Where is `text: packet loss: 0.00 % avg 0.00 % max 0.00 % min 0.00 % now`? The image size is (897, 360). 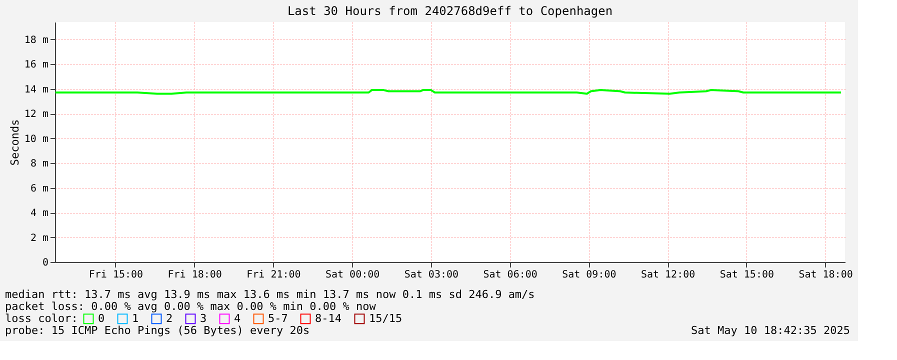
text: packet loss: 0.00 % avg 0.00 % max 0.00 % min 0.00 % now is located at coordinates (190, 306).